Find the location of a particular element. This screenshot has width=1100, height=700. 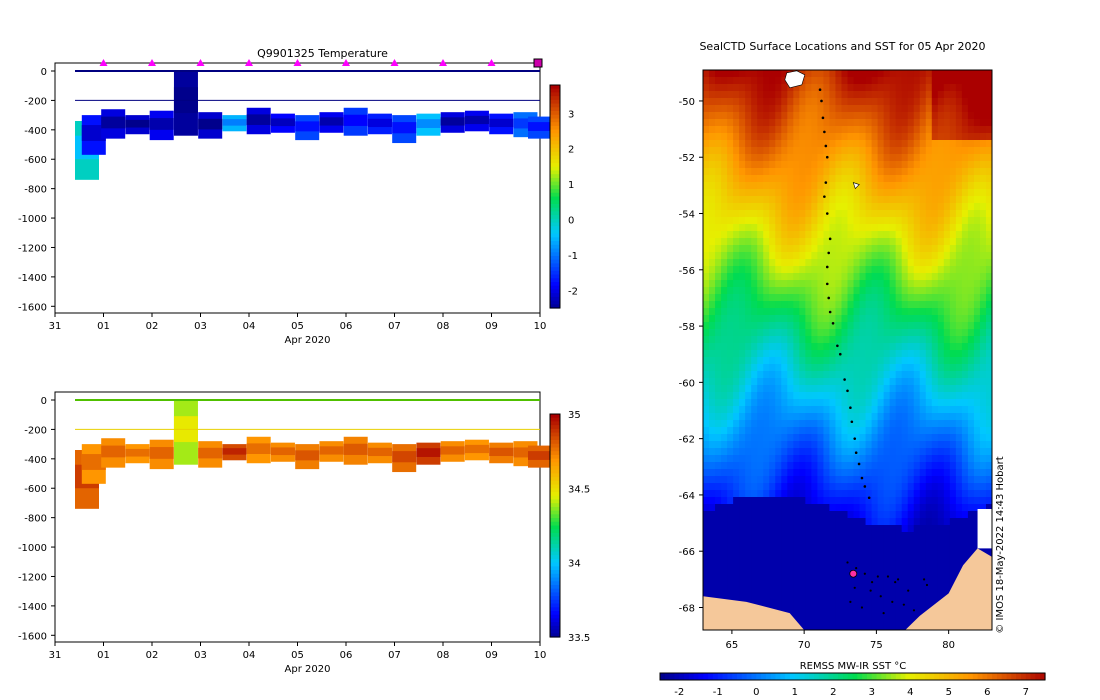

track-point is located at coordinates (837, 346).